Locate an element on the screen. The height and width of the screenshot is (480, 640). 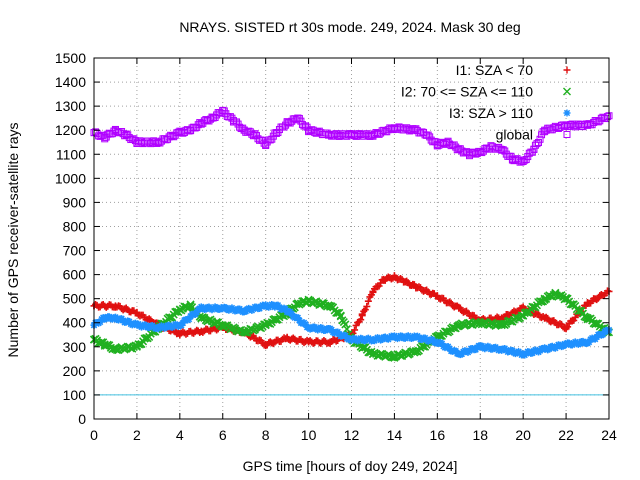
x-tick-label: 12 is located at coordinates (352, 435).